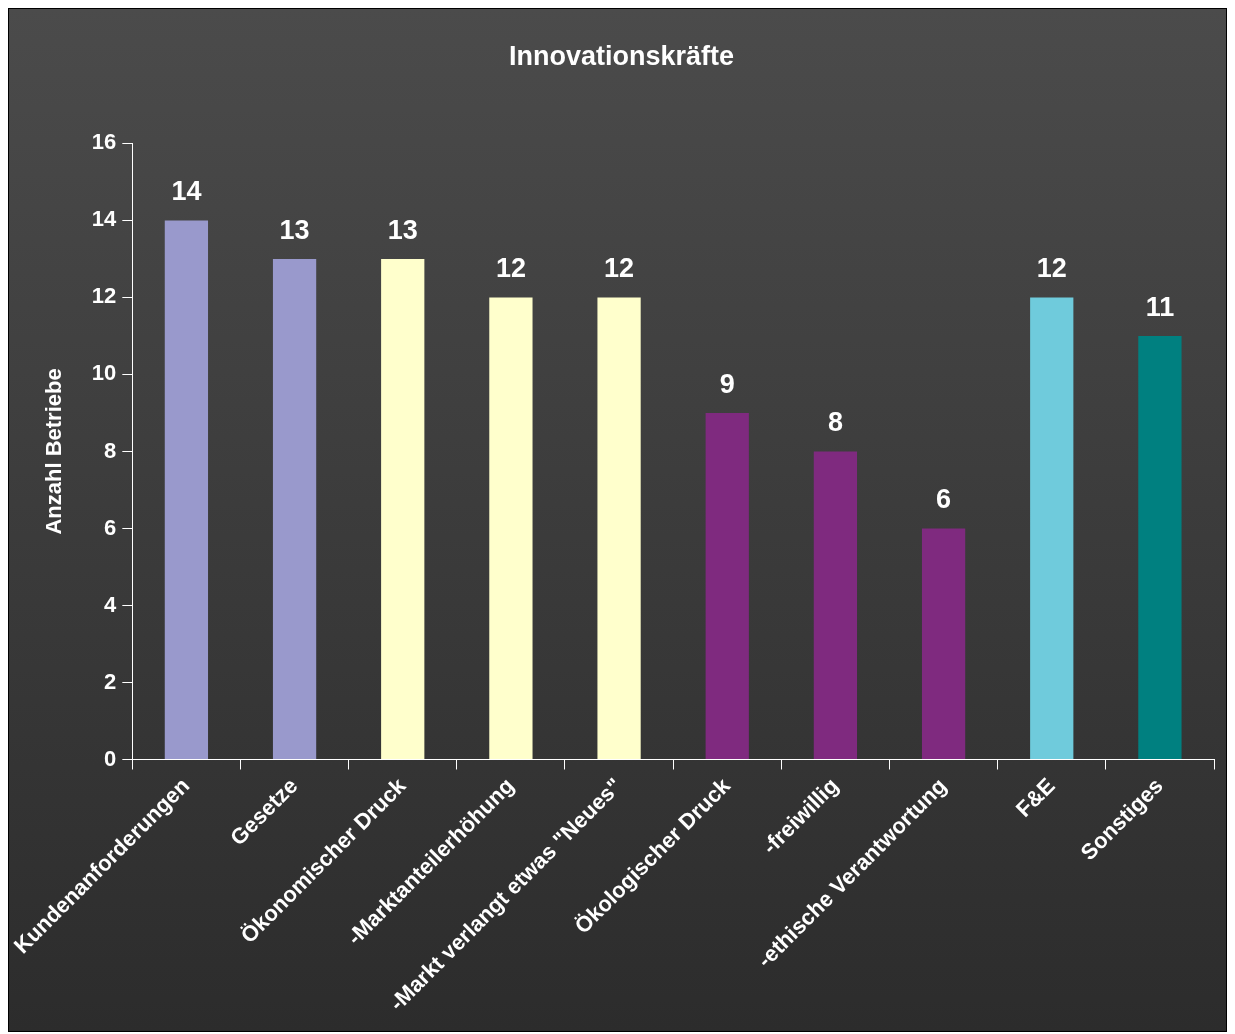  What do you see at coordinates (110, 758) in the screenshot?
I see `y-tick-label: 0` at bounding box center [110, 758].